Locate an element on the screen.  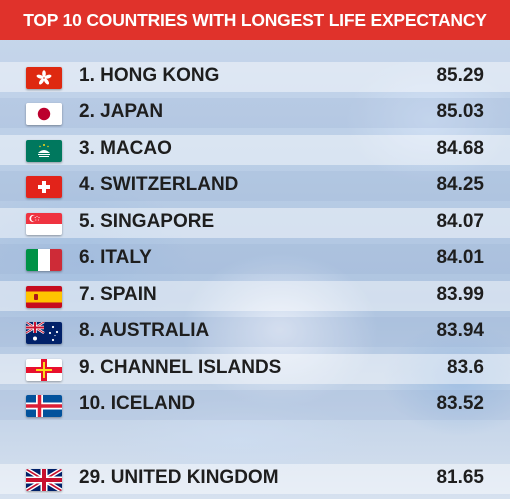
table-row: 7. SPAIN 83.99 is located at coordinates (255, 296).